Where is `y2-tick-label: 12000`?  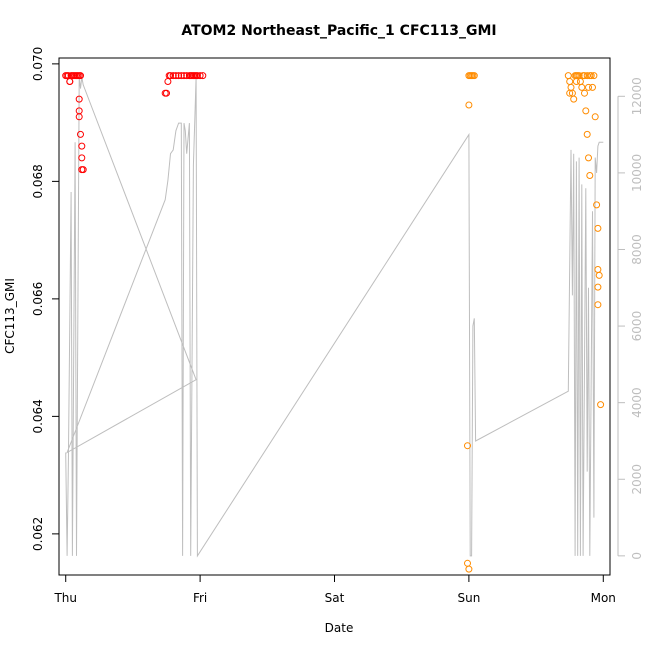 y2-tick-label: 12000 is located at coordinates (637, 96).